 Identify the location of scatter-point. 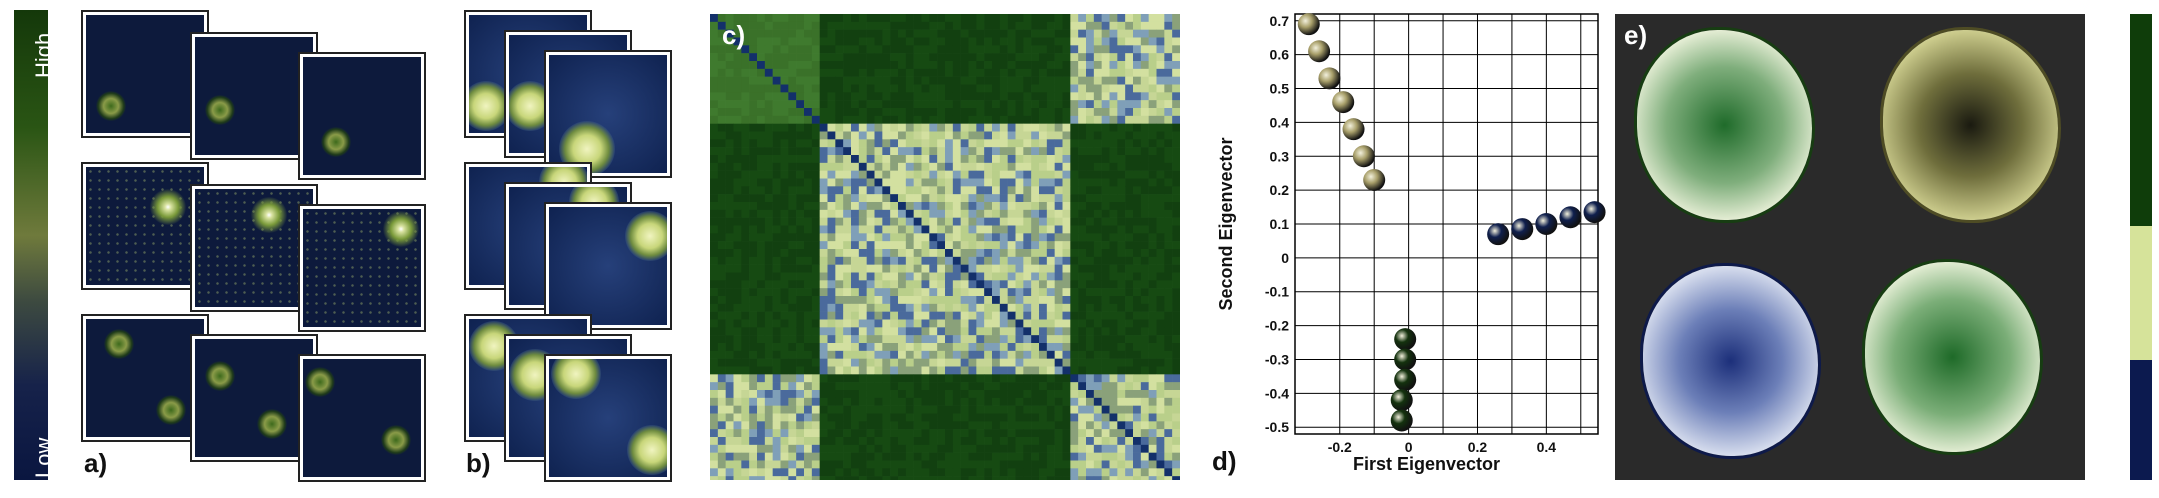
(1363, 156).